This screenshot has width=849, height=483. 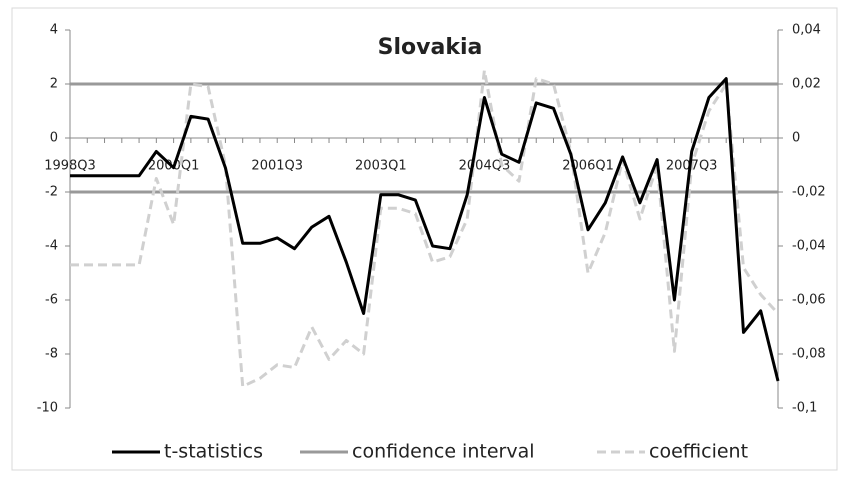 What do you see at coordinates (443, 452) in the screenshot?
I see `legend-label: confidence interval` at bounding box center [443, 452].